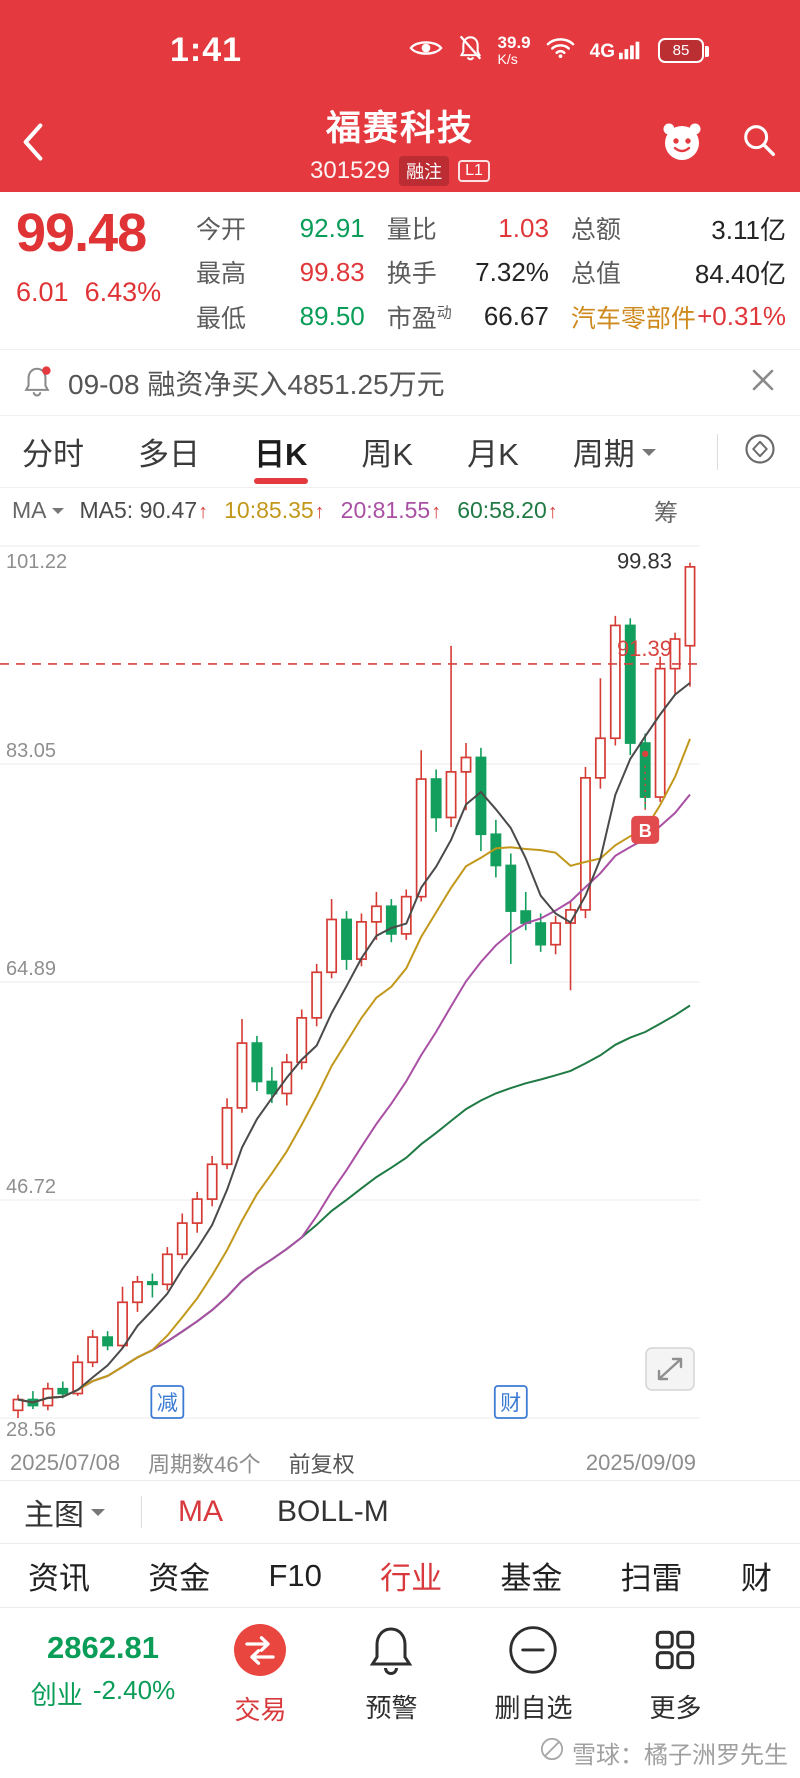 The height and width of the screenshot is (1778, 800). I want to click on news-bar: 09-08 融资净买入4851.25万元, so click(400, 383).